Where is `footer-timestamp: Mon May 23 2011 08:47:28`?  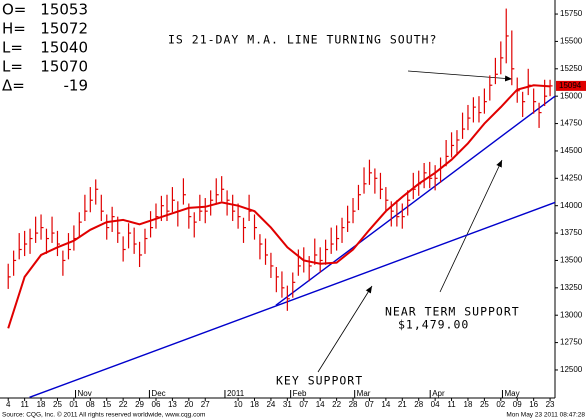 footer-timestamp: Mon May 23 2011 08:47:28 is located at coordinates (545, 415).